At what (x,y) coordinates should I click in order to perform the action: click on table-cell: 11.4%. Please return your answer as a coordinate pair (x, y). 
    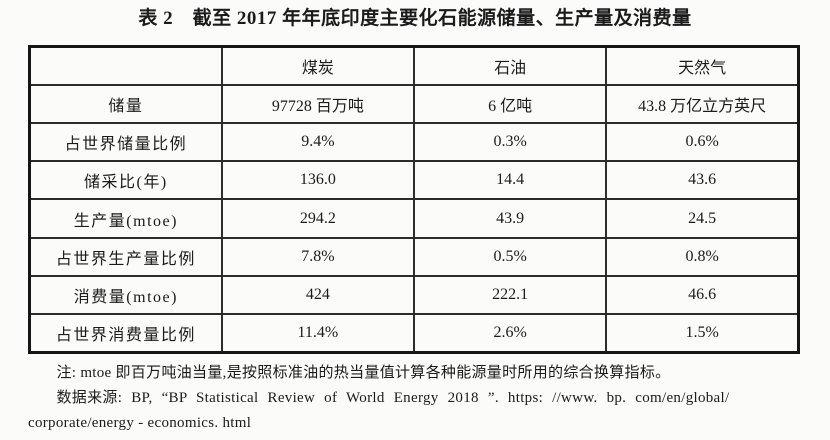
    Looking at the image, I should click on (318, 333).